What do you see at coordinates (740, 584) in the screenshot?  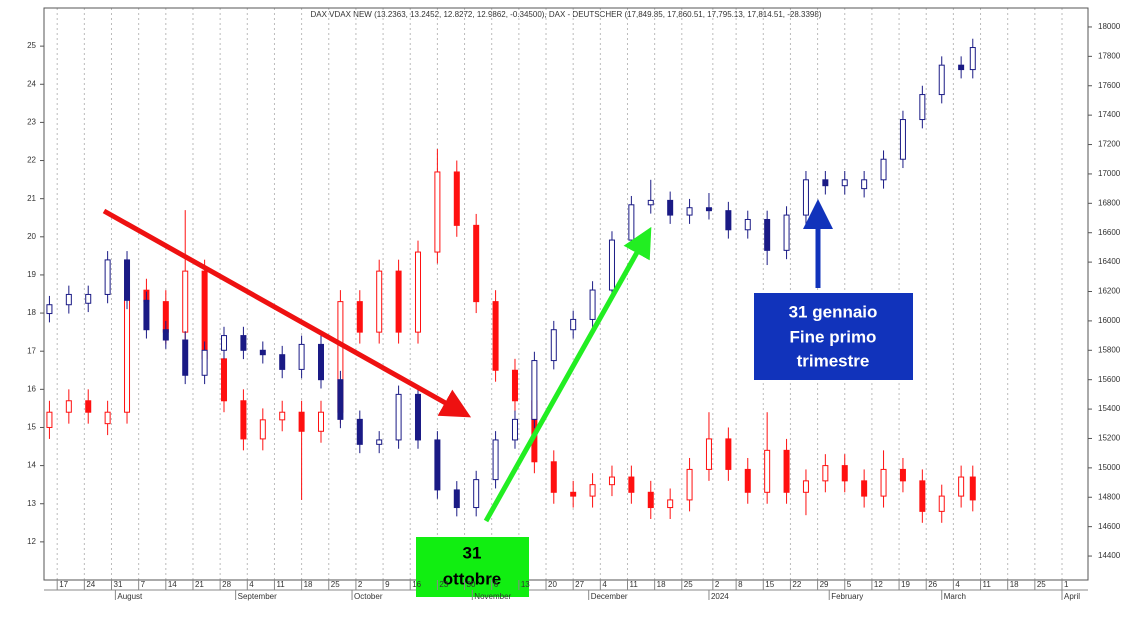 I see `x-tick-label: 8` at bounding box center [740, 584].